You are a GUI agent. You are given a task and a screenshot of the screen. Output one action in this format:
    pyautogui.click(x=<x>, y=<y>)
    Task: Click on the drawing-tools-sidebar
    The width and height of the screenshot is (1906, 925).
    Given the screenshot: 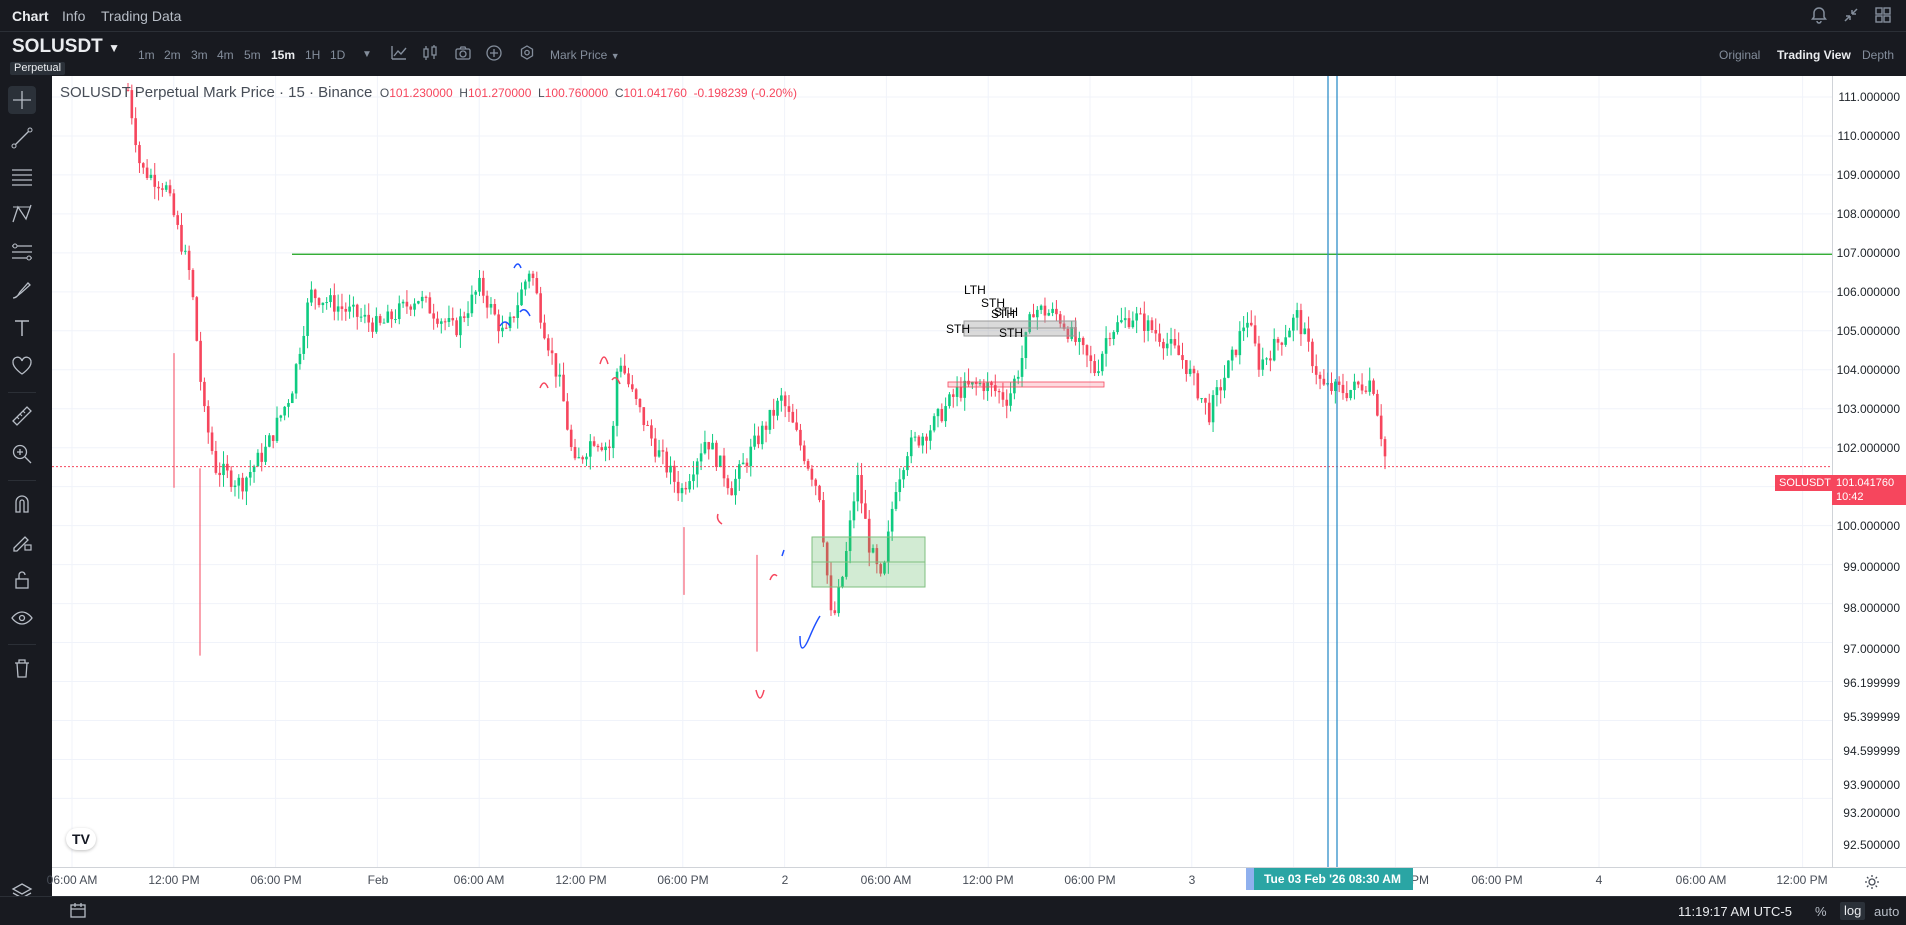 What is the action you would take?
    pyautogui.click(x=22, y=487)
    